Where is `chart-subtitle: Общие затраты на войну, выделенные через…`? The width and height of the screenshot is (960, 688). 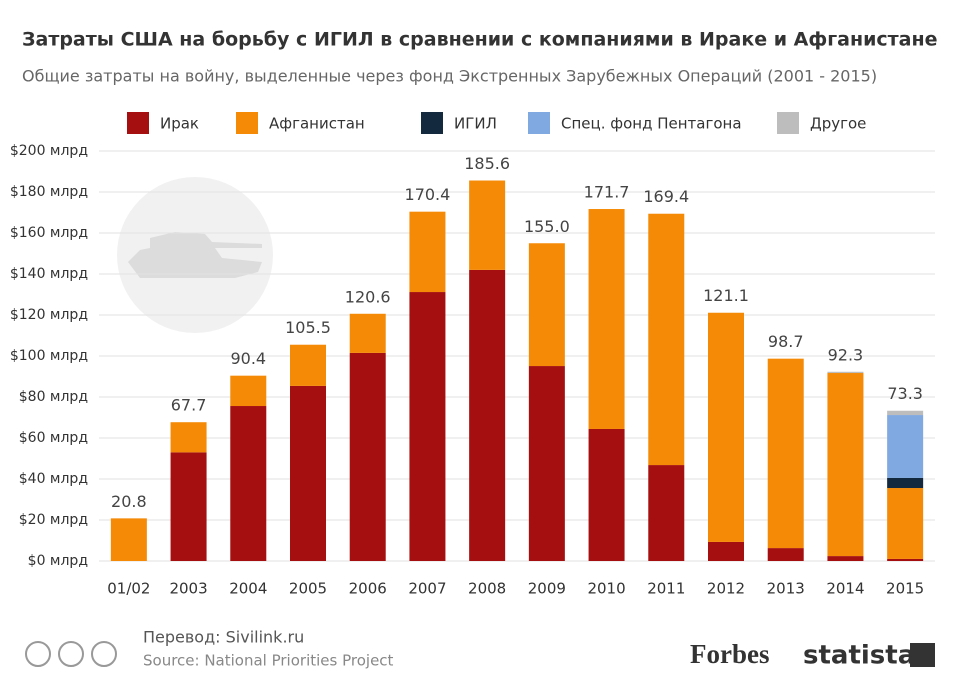 chart-subtitle: Общие затраты на войну, выделенные через… is located at coordinates (449, 76).